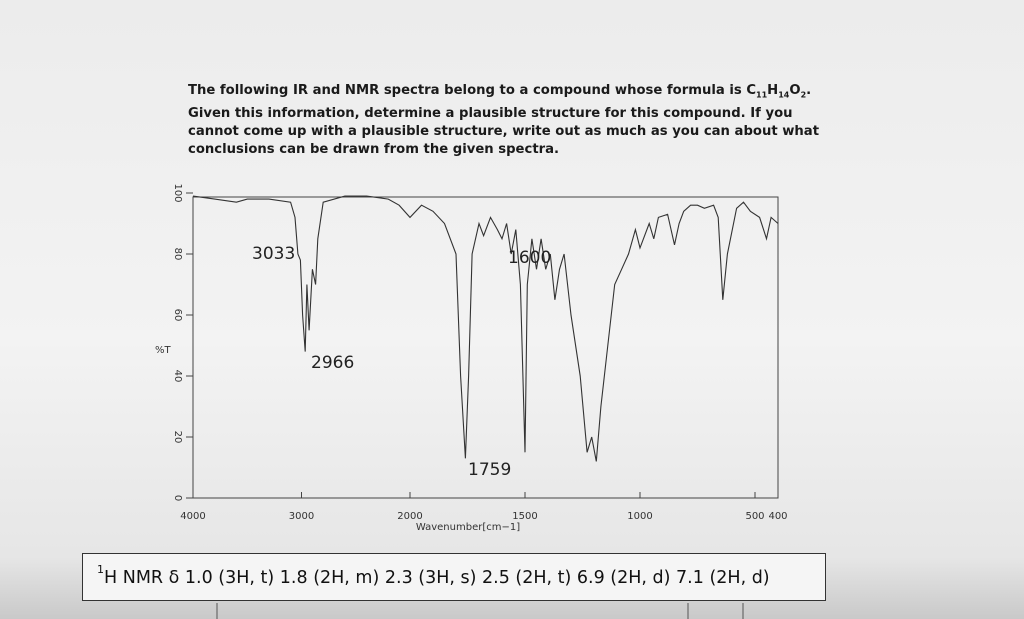  I want to click on x-tick-label: 400, so click(777, 516).